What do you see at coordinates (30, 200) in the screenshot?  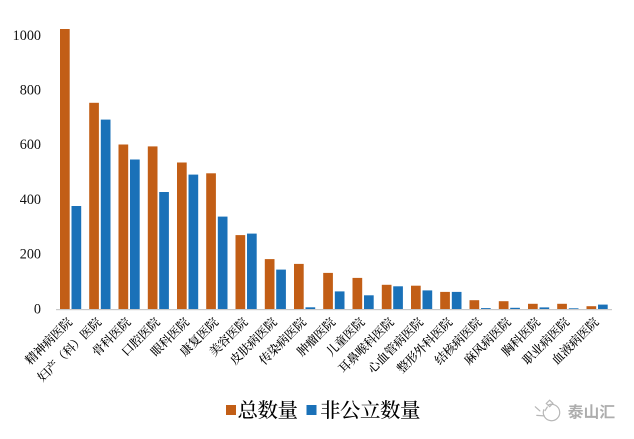 I see `svg-text: 400` at bounding box center [30, 200].